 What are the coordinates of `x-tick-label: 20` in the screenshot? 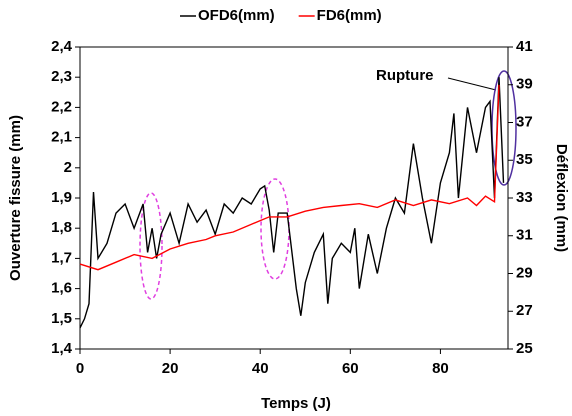 It's located at (170, 368).